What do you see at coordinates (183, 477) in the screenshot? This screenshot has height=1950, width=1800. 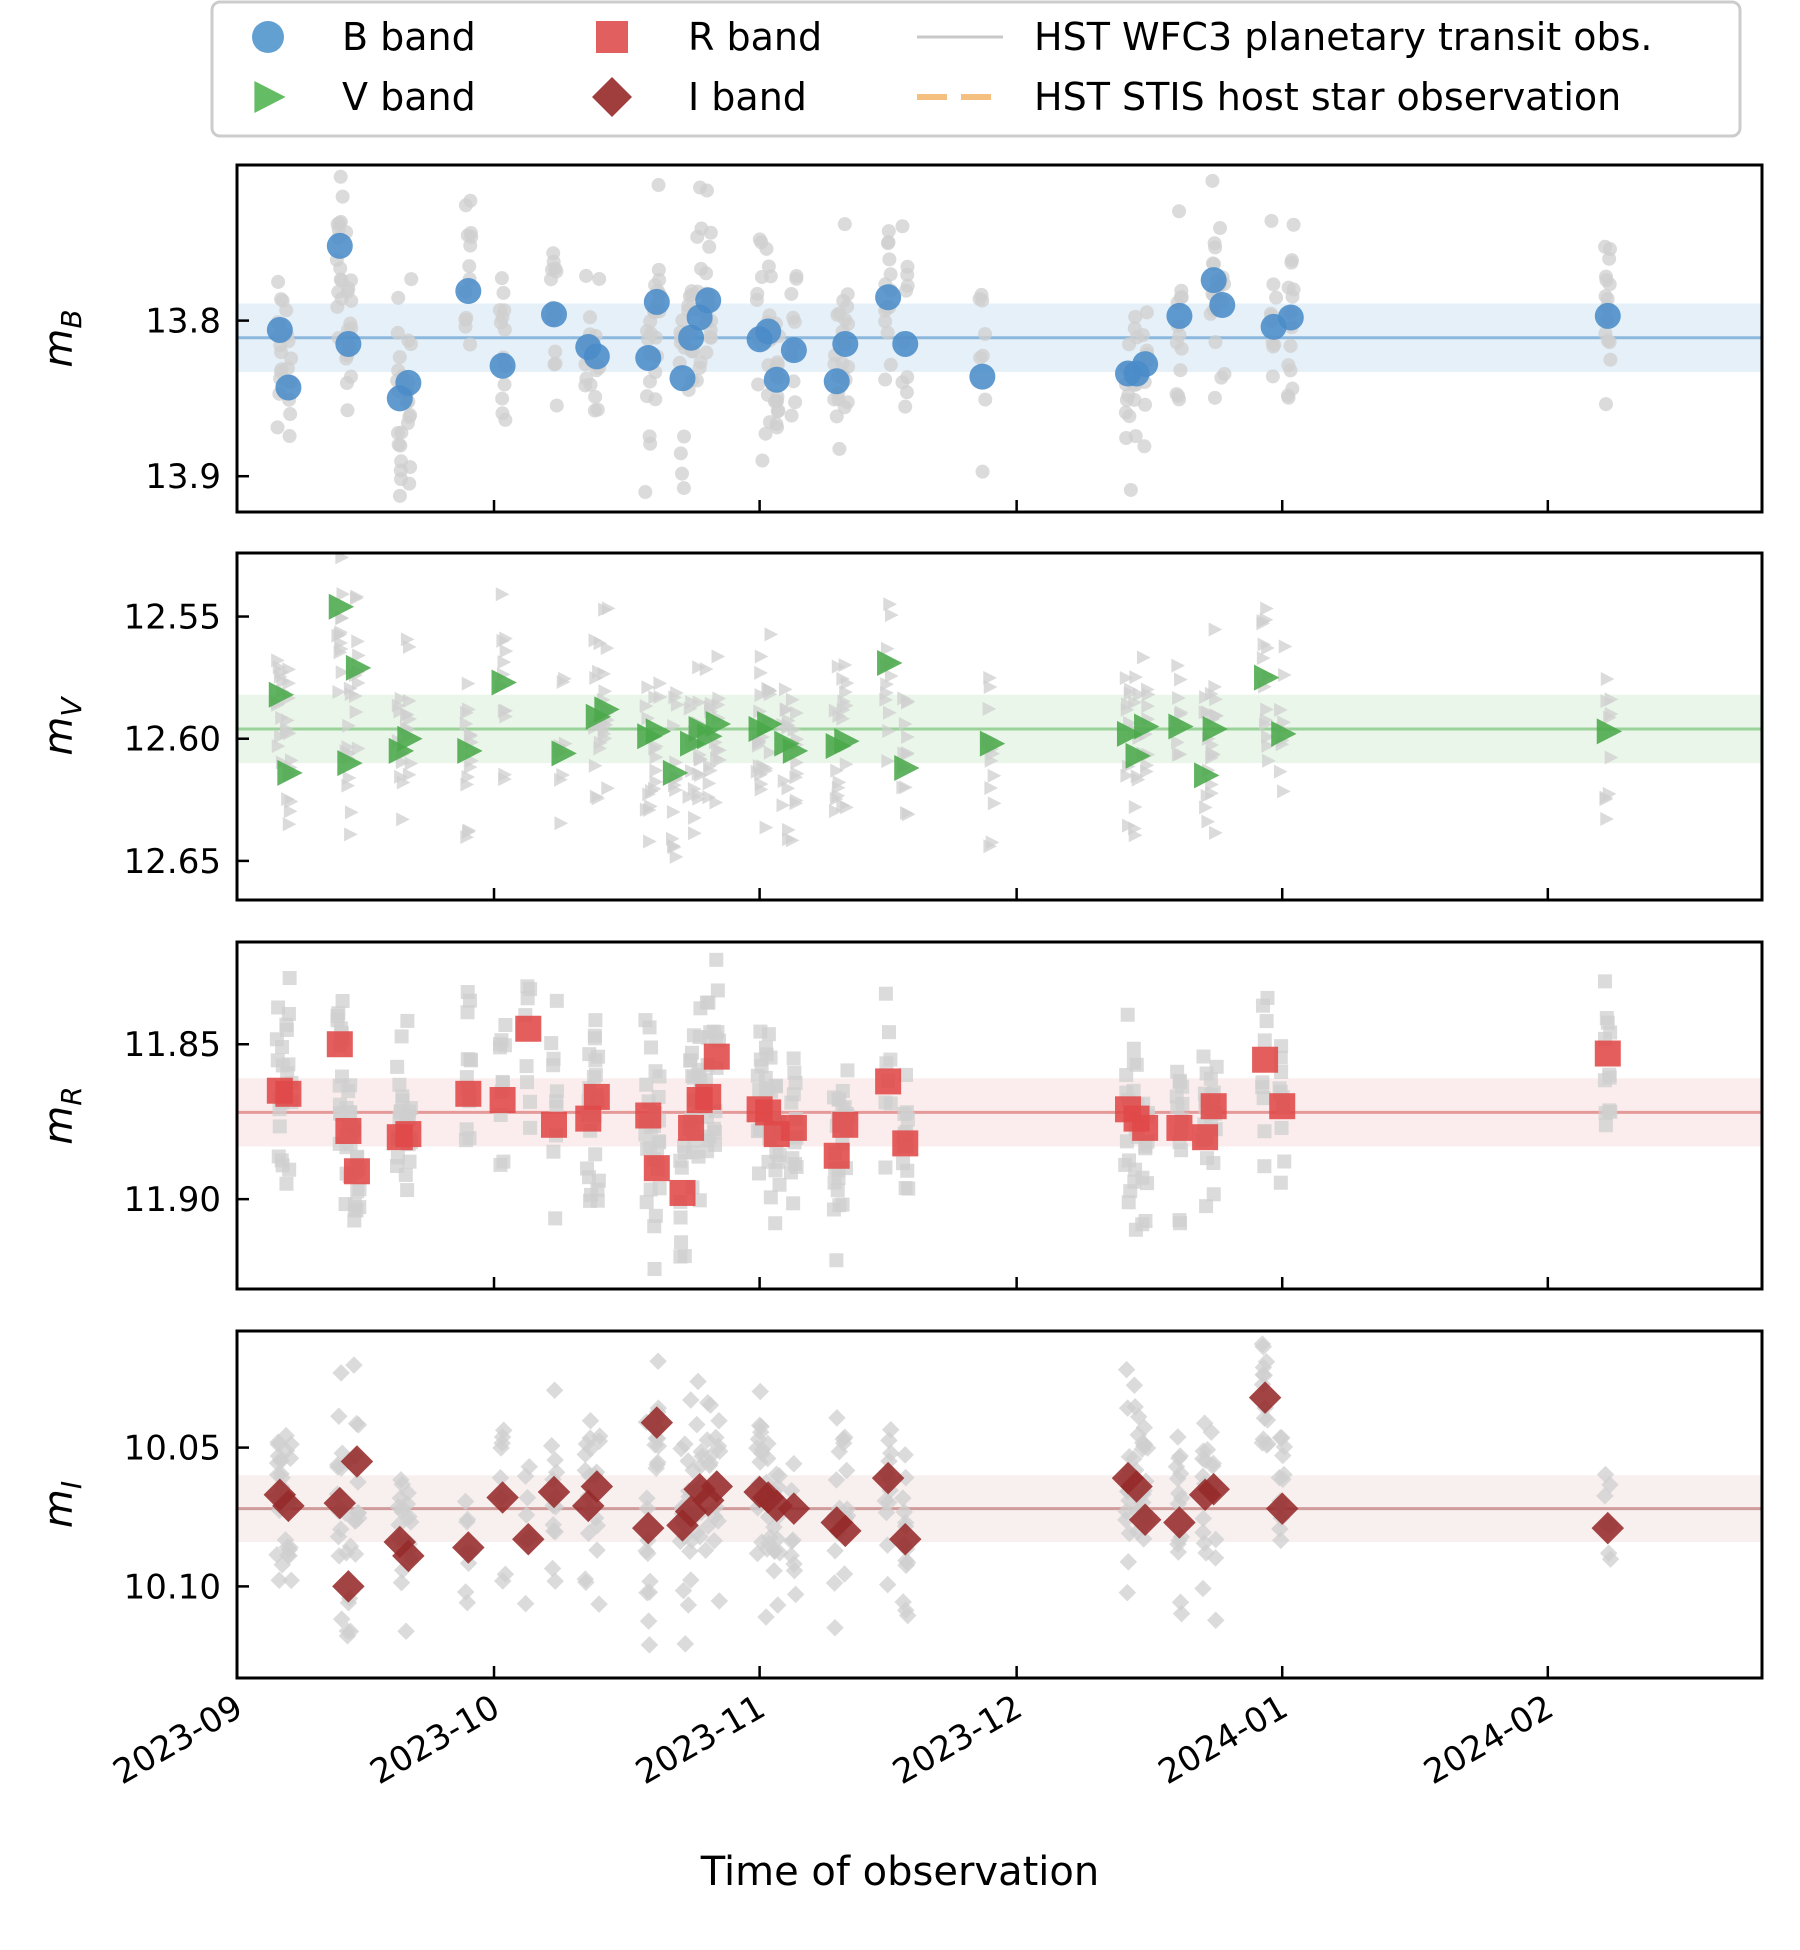 I see `y-tick-label: 13.9` at bounding box center [183, 477].